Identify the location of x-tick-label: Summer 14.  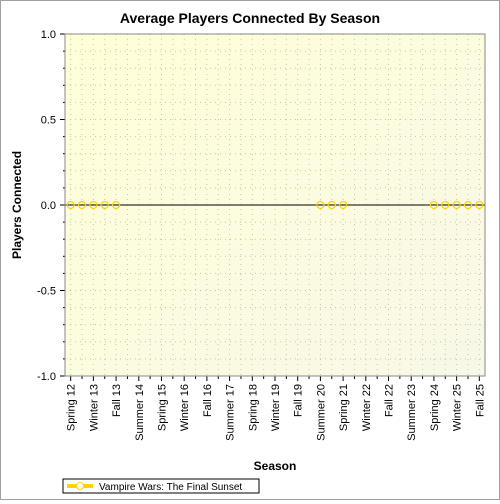
(140, 412).